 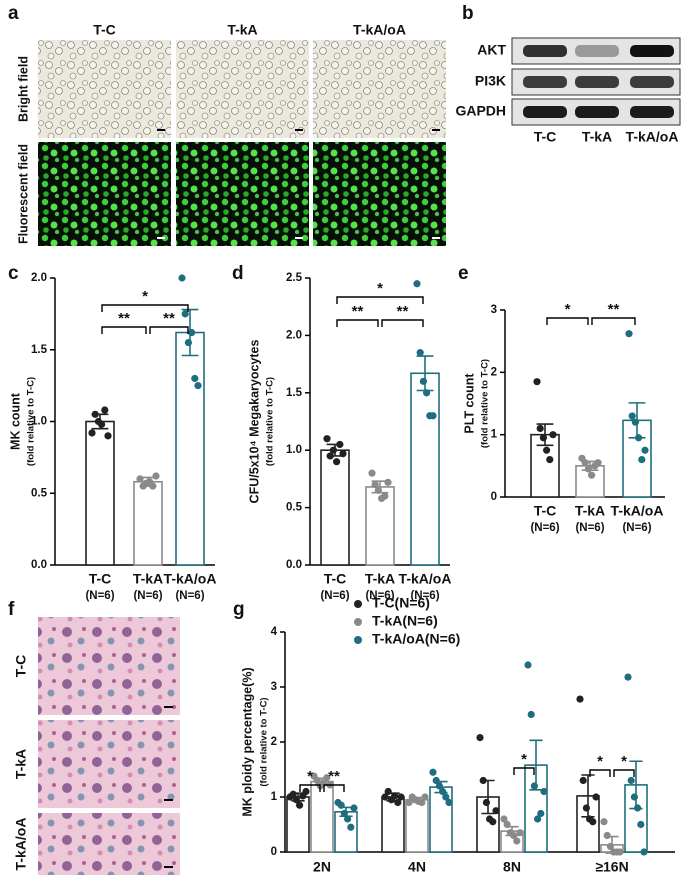 What do you see at coordinates (15, 421) in the screenshot?
I see `y-axis-label: MK count` at bounding box center [15, 421].